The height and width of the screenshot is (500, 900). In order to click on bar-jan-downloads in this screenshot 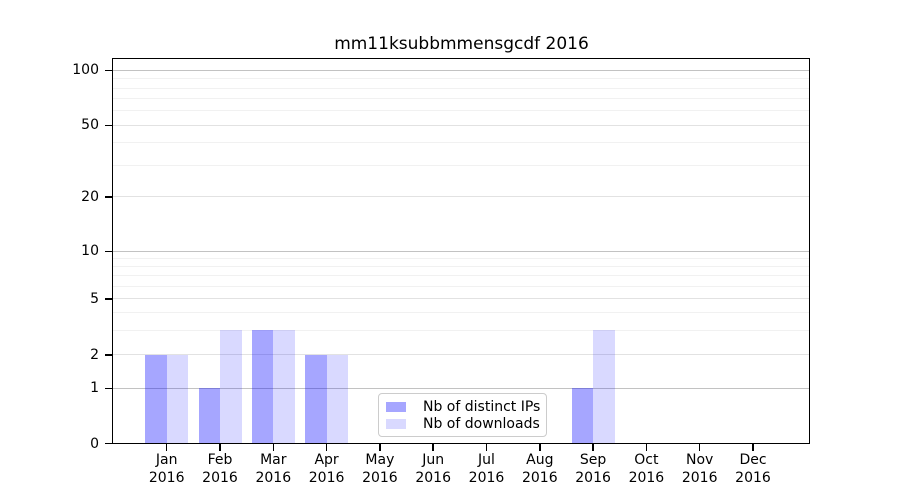, I will do `click(177, 399)`.